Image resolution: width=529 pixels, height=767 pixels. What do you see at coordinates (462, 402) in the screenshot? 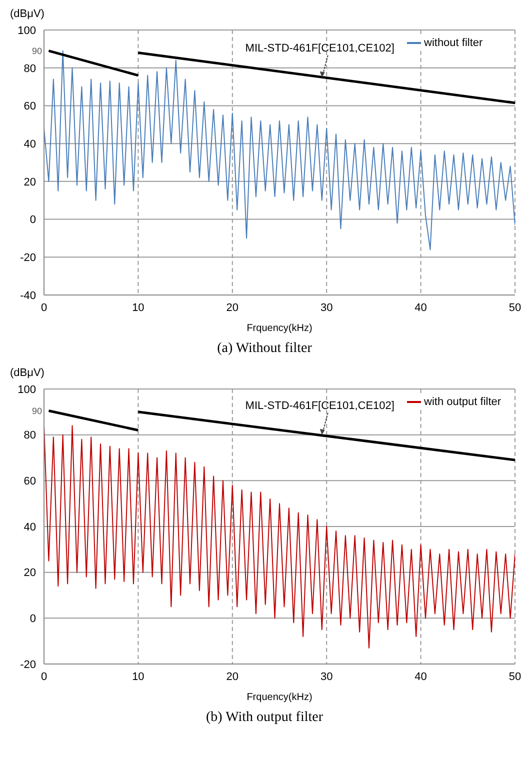
I see `legend-label: with output filter` at bounding box center [462, 402].